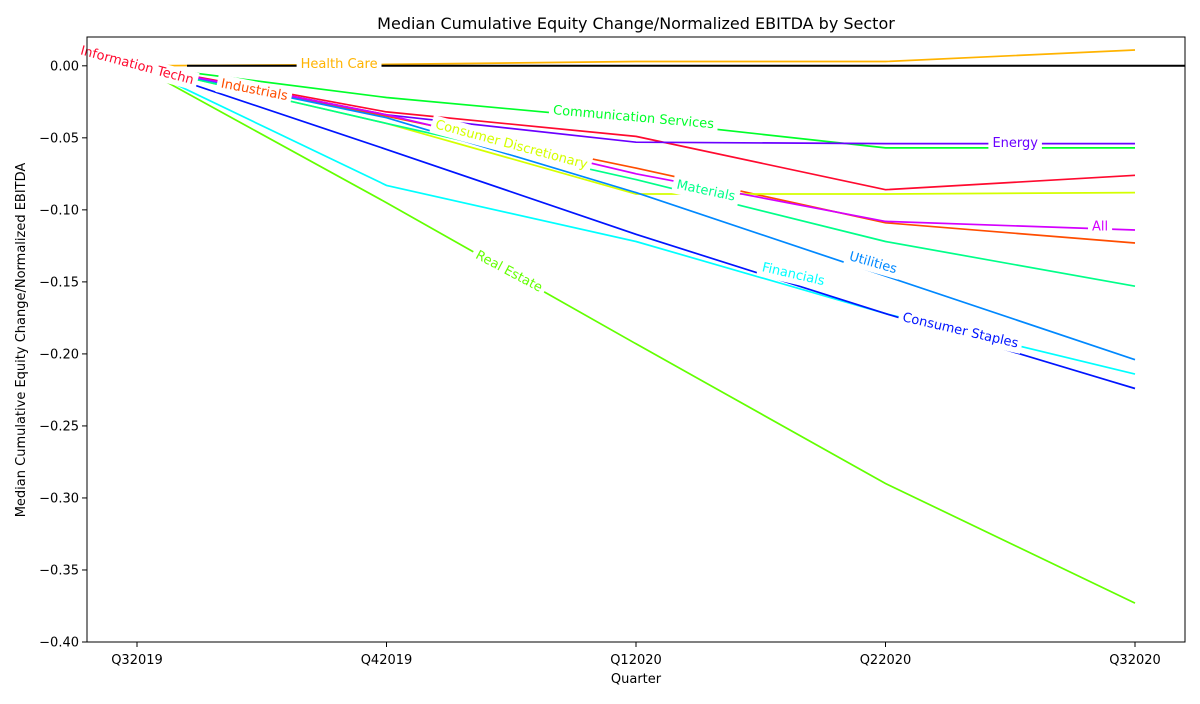 The image size is (1200, 704). What do you see at coordinates (59, 138) in the screenshot?
I see `y-tick-label: −0.05` at bounding box center [59, 138].